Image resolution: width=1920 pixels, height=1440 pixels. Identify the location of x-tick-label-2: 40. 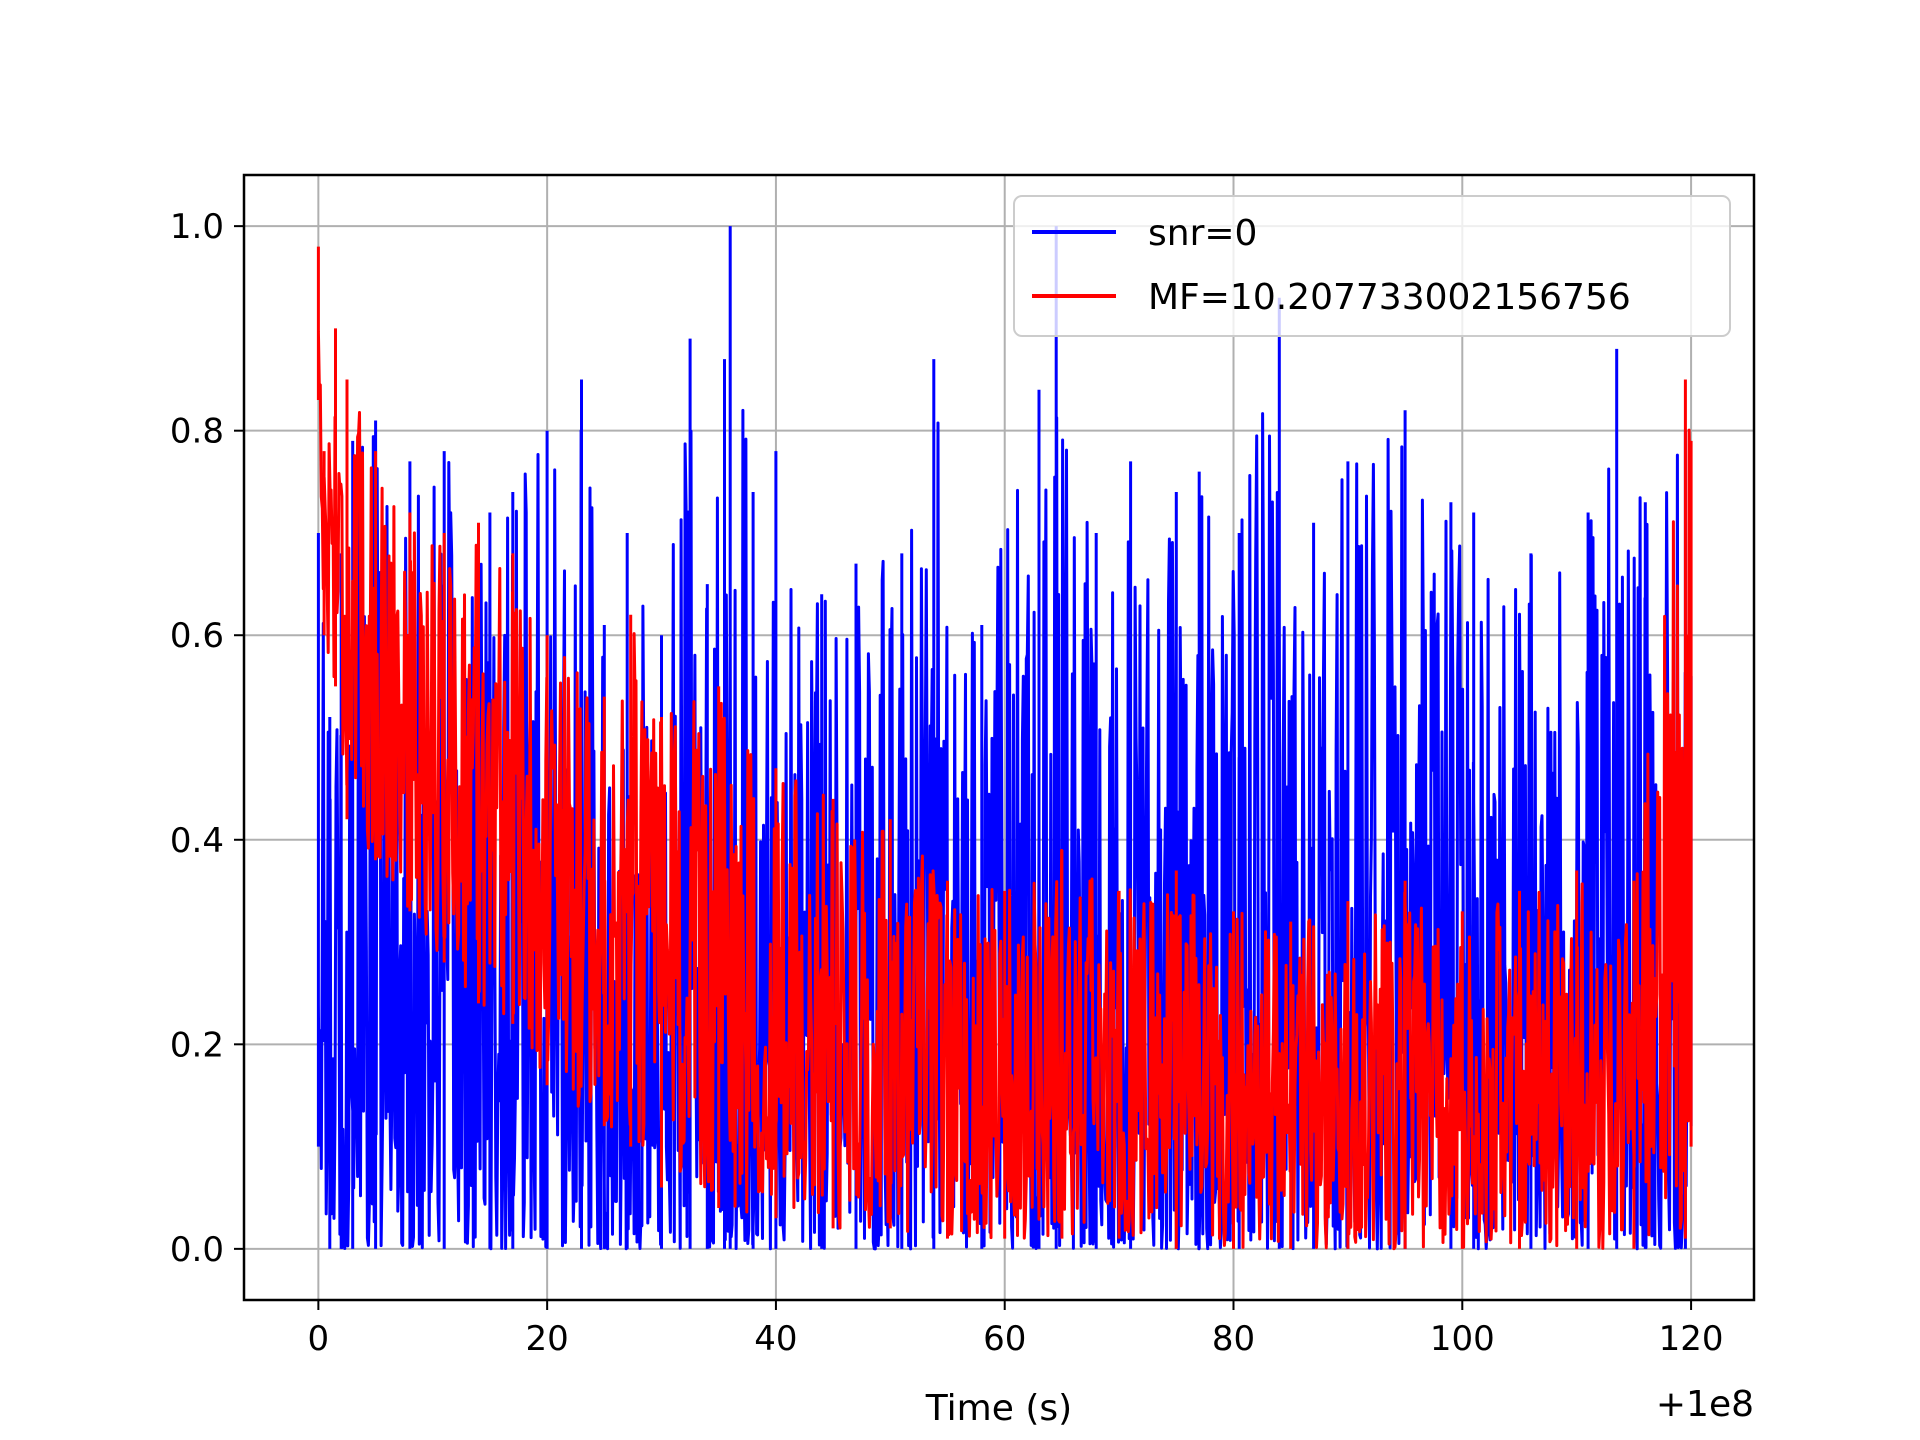
(775, 1339).